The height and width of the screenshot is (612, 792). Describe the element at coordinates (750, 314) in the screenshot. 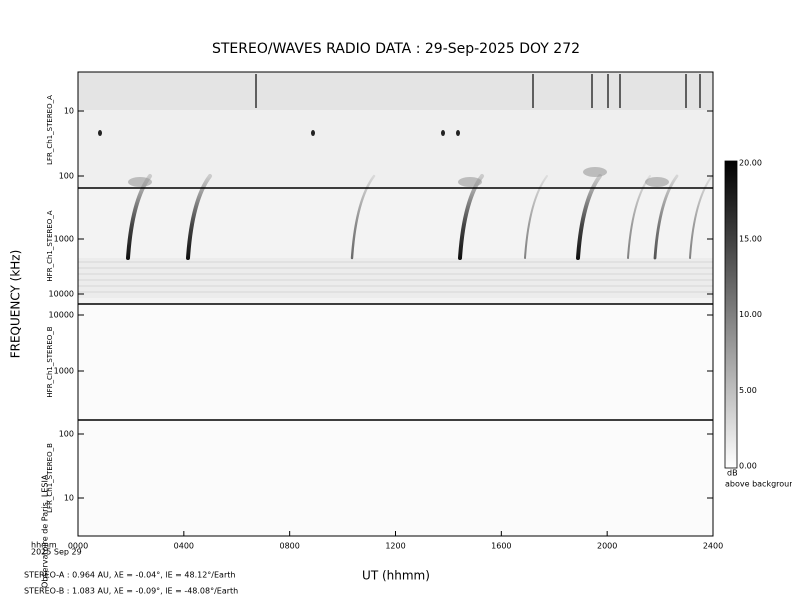

I see `colorbar-tick-label: 10.00` at that location.